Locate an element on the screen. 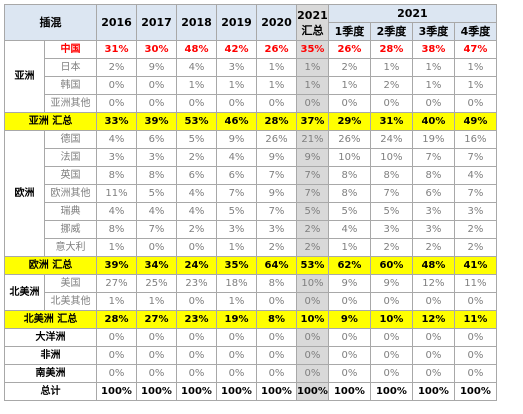 Image resolution: width=523 pixels, height=414 pixels. table-row: 法国 3% 3% 2% 4% 9% 9% 10% 10% 7% 7% is located at coordinates (251, 157).